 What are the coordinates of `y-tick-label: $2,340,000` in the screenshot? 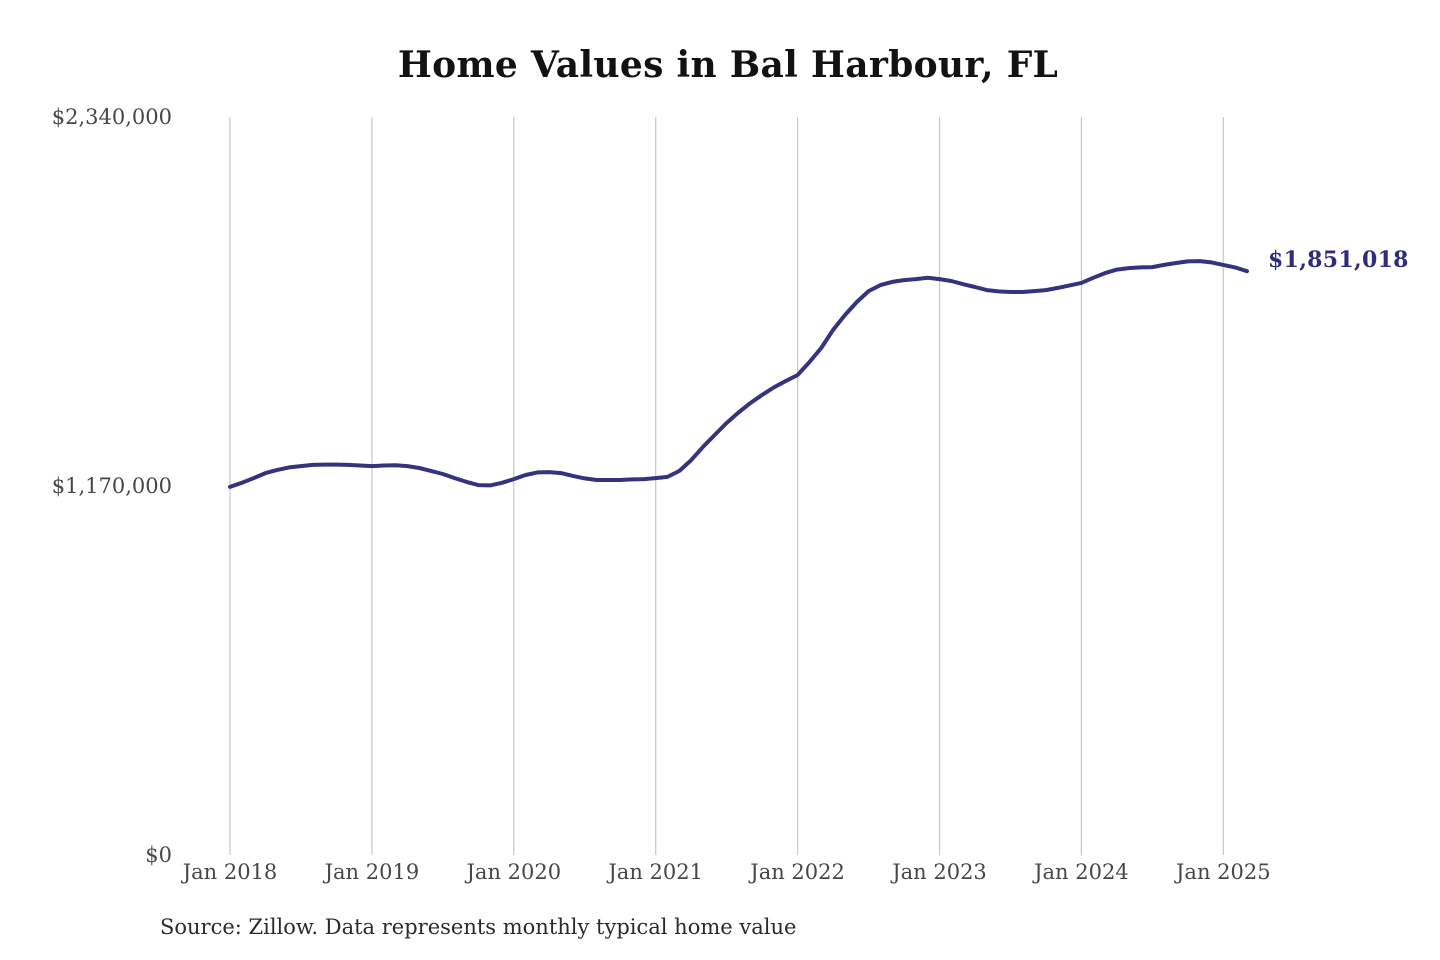 It's located at (111, 117).